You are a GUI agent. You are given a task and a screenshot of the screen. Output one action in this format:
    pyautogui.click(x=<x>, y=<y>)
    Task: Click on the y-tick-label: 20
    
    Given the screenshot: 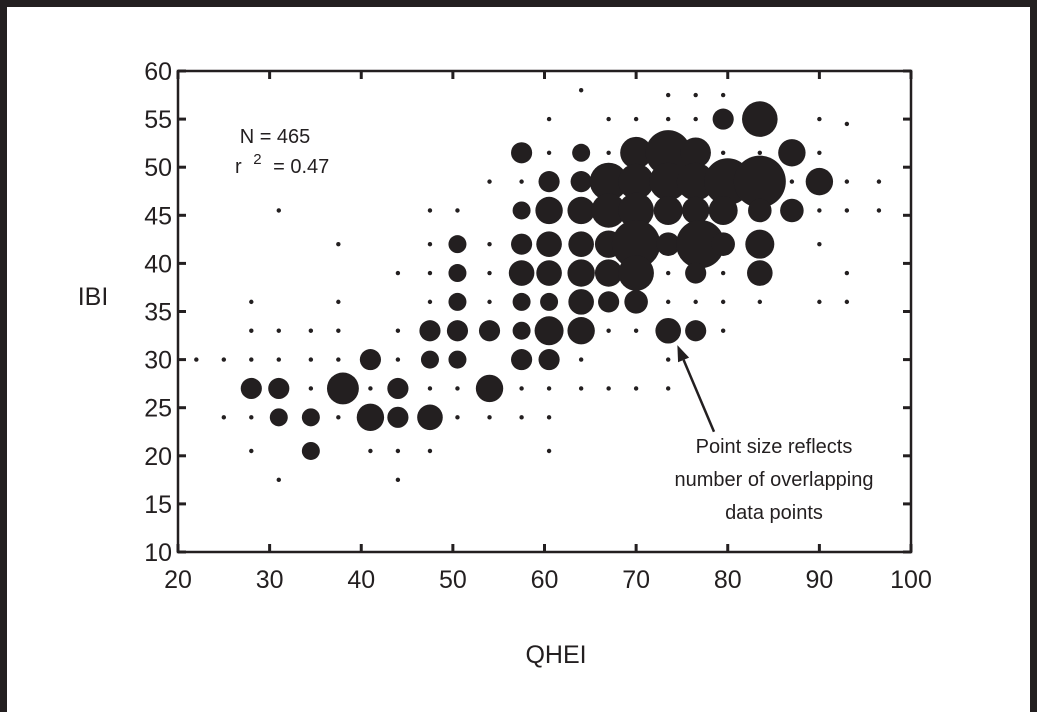 What is the action you would take?
    pyautogui.click(x=158, y=457)
    